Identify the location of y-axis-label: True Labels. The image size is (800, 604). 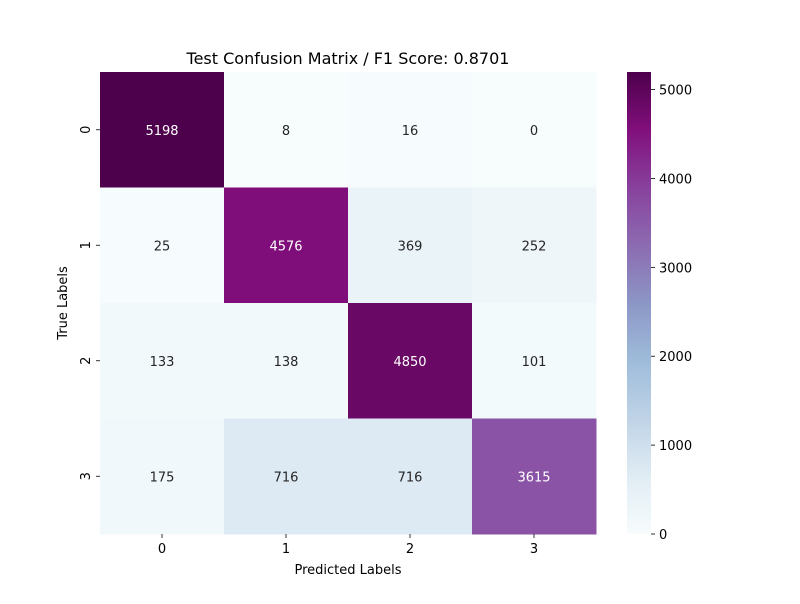
(63, 303).